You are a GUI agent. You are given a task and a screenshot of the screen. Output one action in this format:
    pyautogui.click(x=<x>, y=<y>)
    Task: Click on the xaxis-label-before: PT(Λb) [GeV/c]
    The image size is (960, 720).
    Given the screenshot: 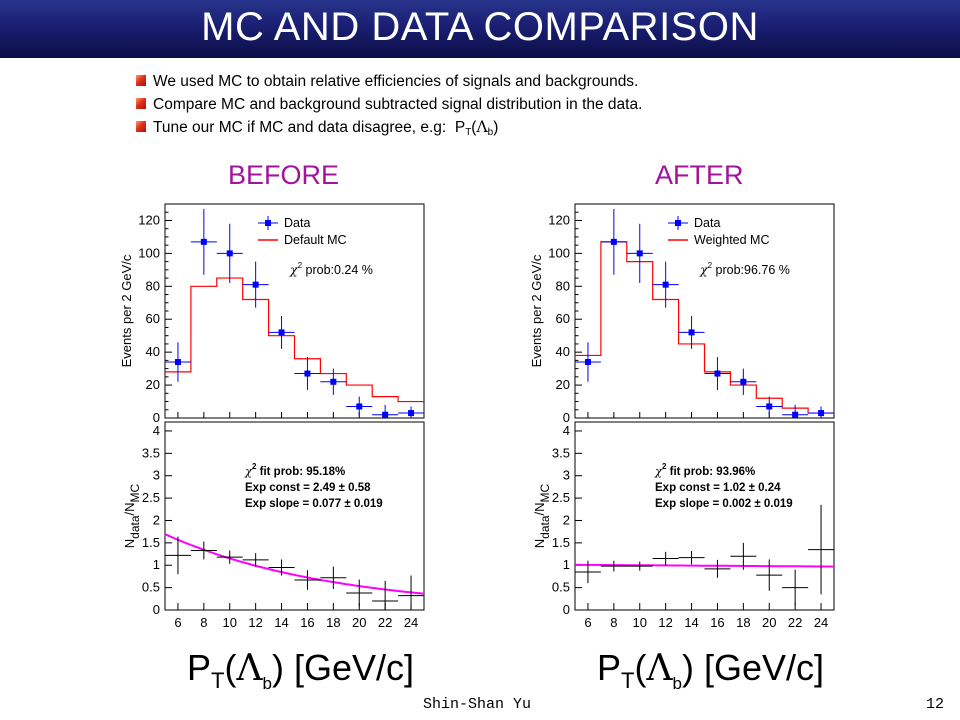 What is the action you would take?
    pyautogui.click(x=300, y=670)
    